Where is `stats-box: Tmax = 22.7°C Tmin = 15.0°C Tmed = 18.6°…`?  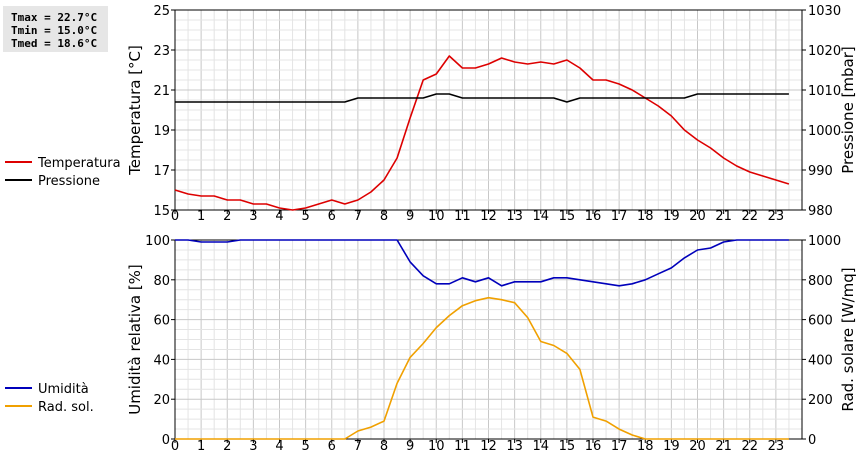 stats-box: Tmax = 22.7°C Tmin = 15.0°C Tmed = 18.6°… is located at coordinates (55, 29).